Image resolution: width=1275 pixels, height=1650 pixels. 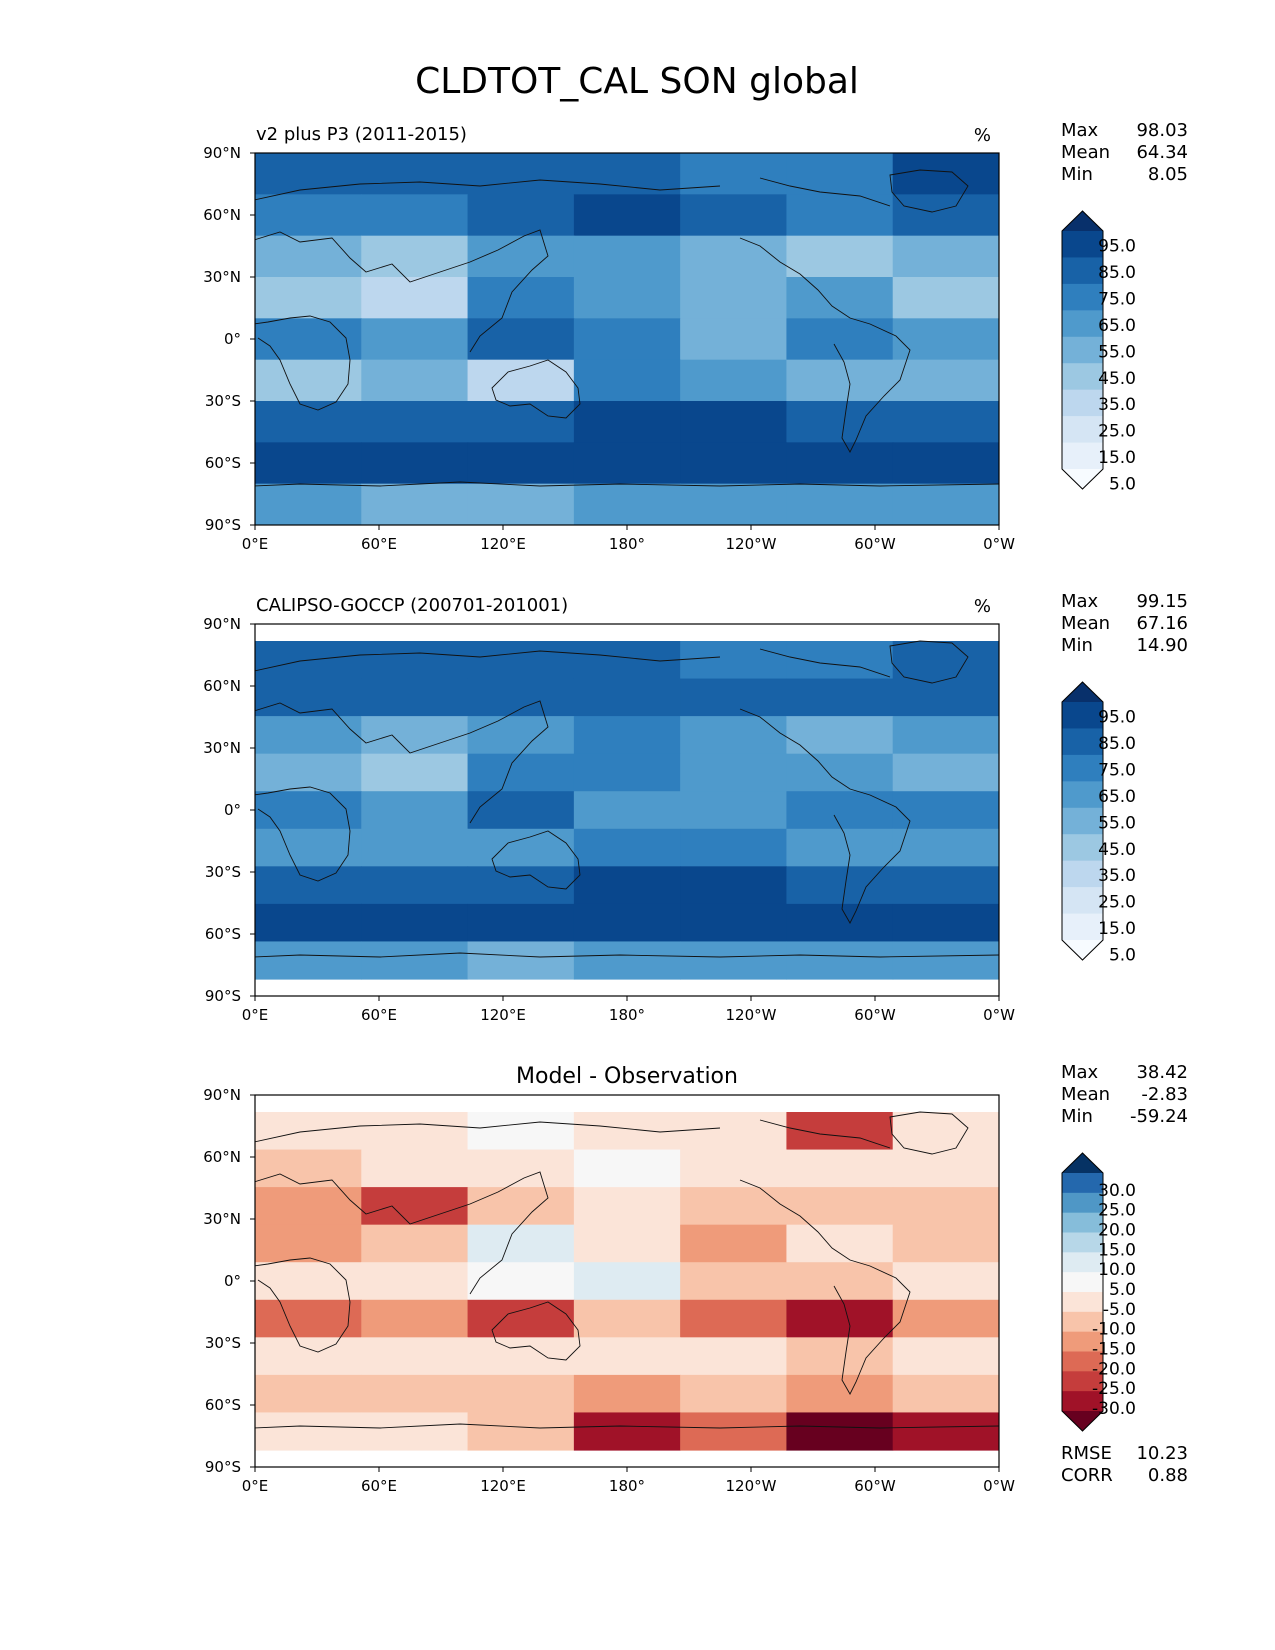 What do you see at coordinates (751, 544) in the screenshot?
I see `x-tick-label: 120°W` at bounding box center [751, 544].